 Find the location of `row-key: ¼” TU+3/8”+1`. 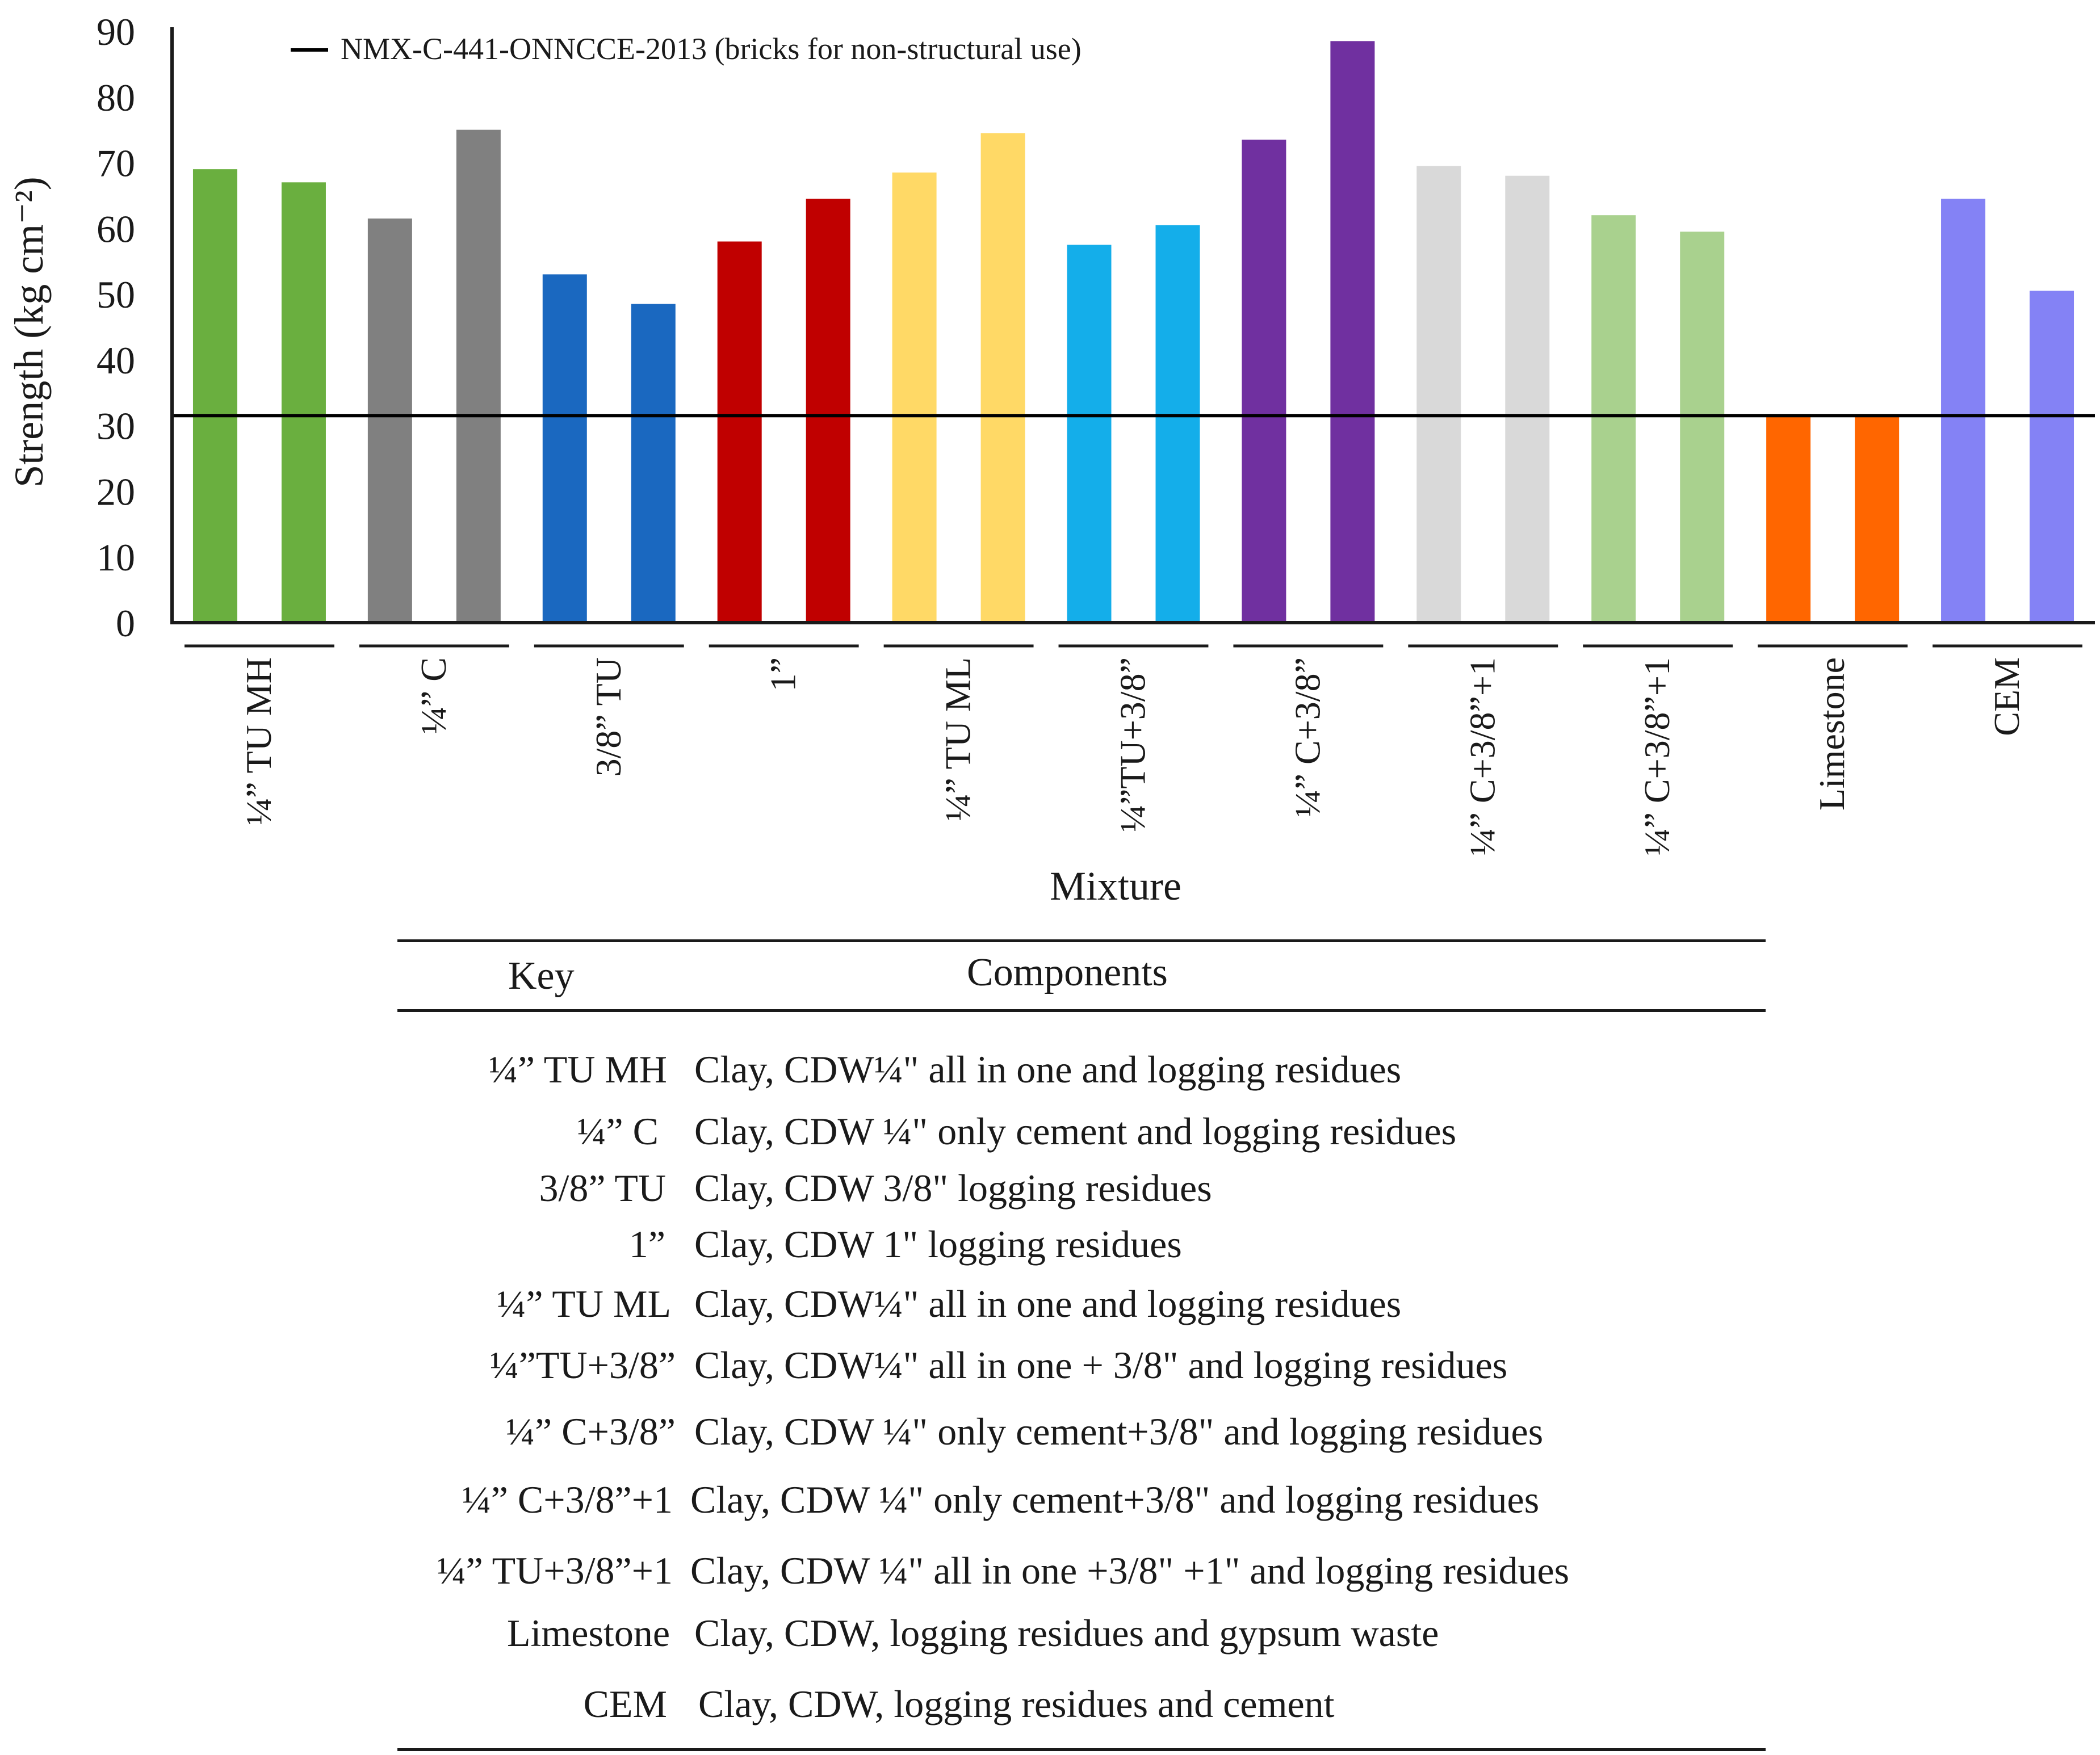

row-key: ¼” TU+3/8”+1 is located at coordinates (555, 1570).